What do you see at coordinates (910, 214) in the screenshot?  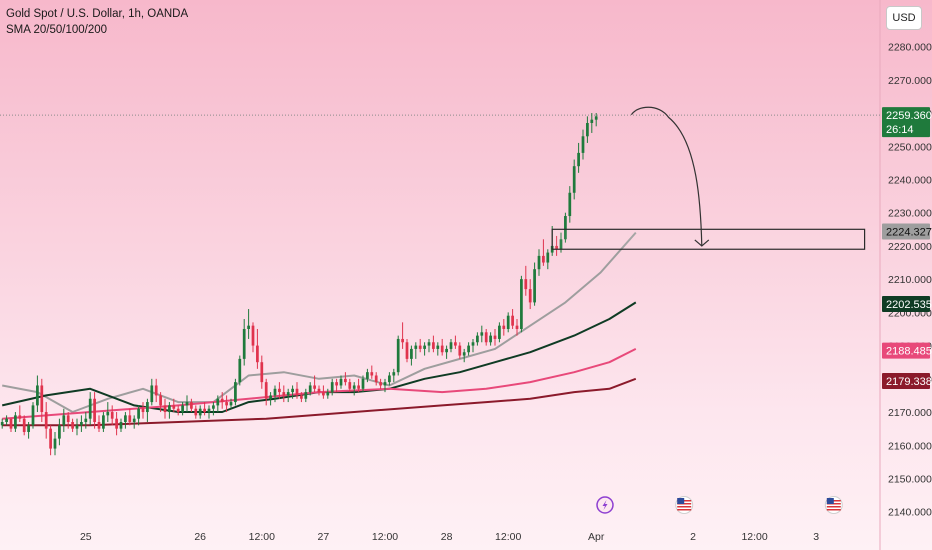 I see `y-tick-label: 2230.000` at bounding box center [910, 214].